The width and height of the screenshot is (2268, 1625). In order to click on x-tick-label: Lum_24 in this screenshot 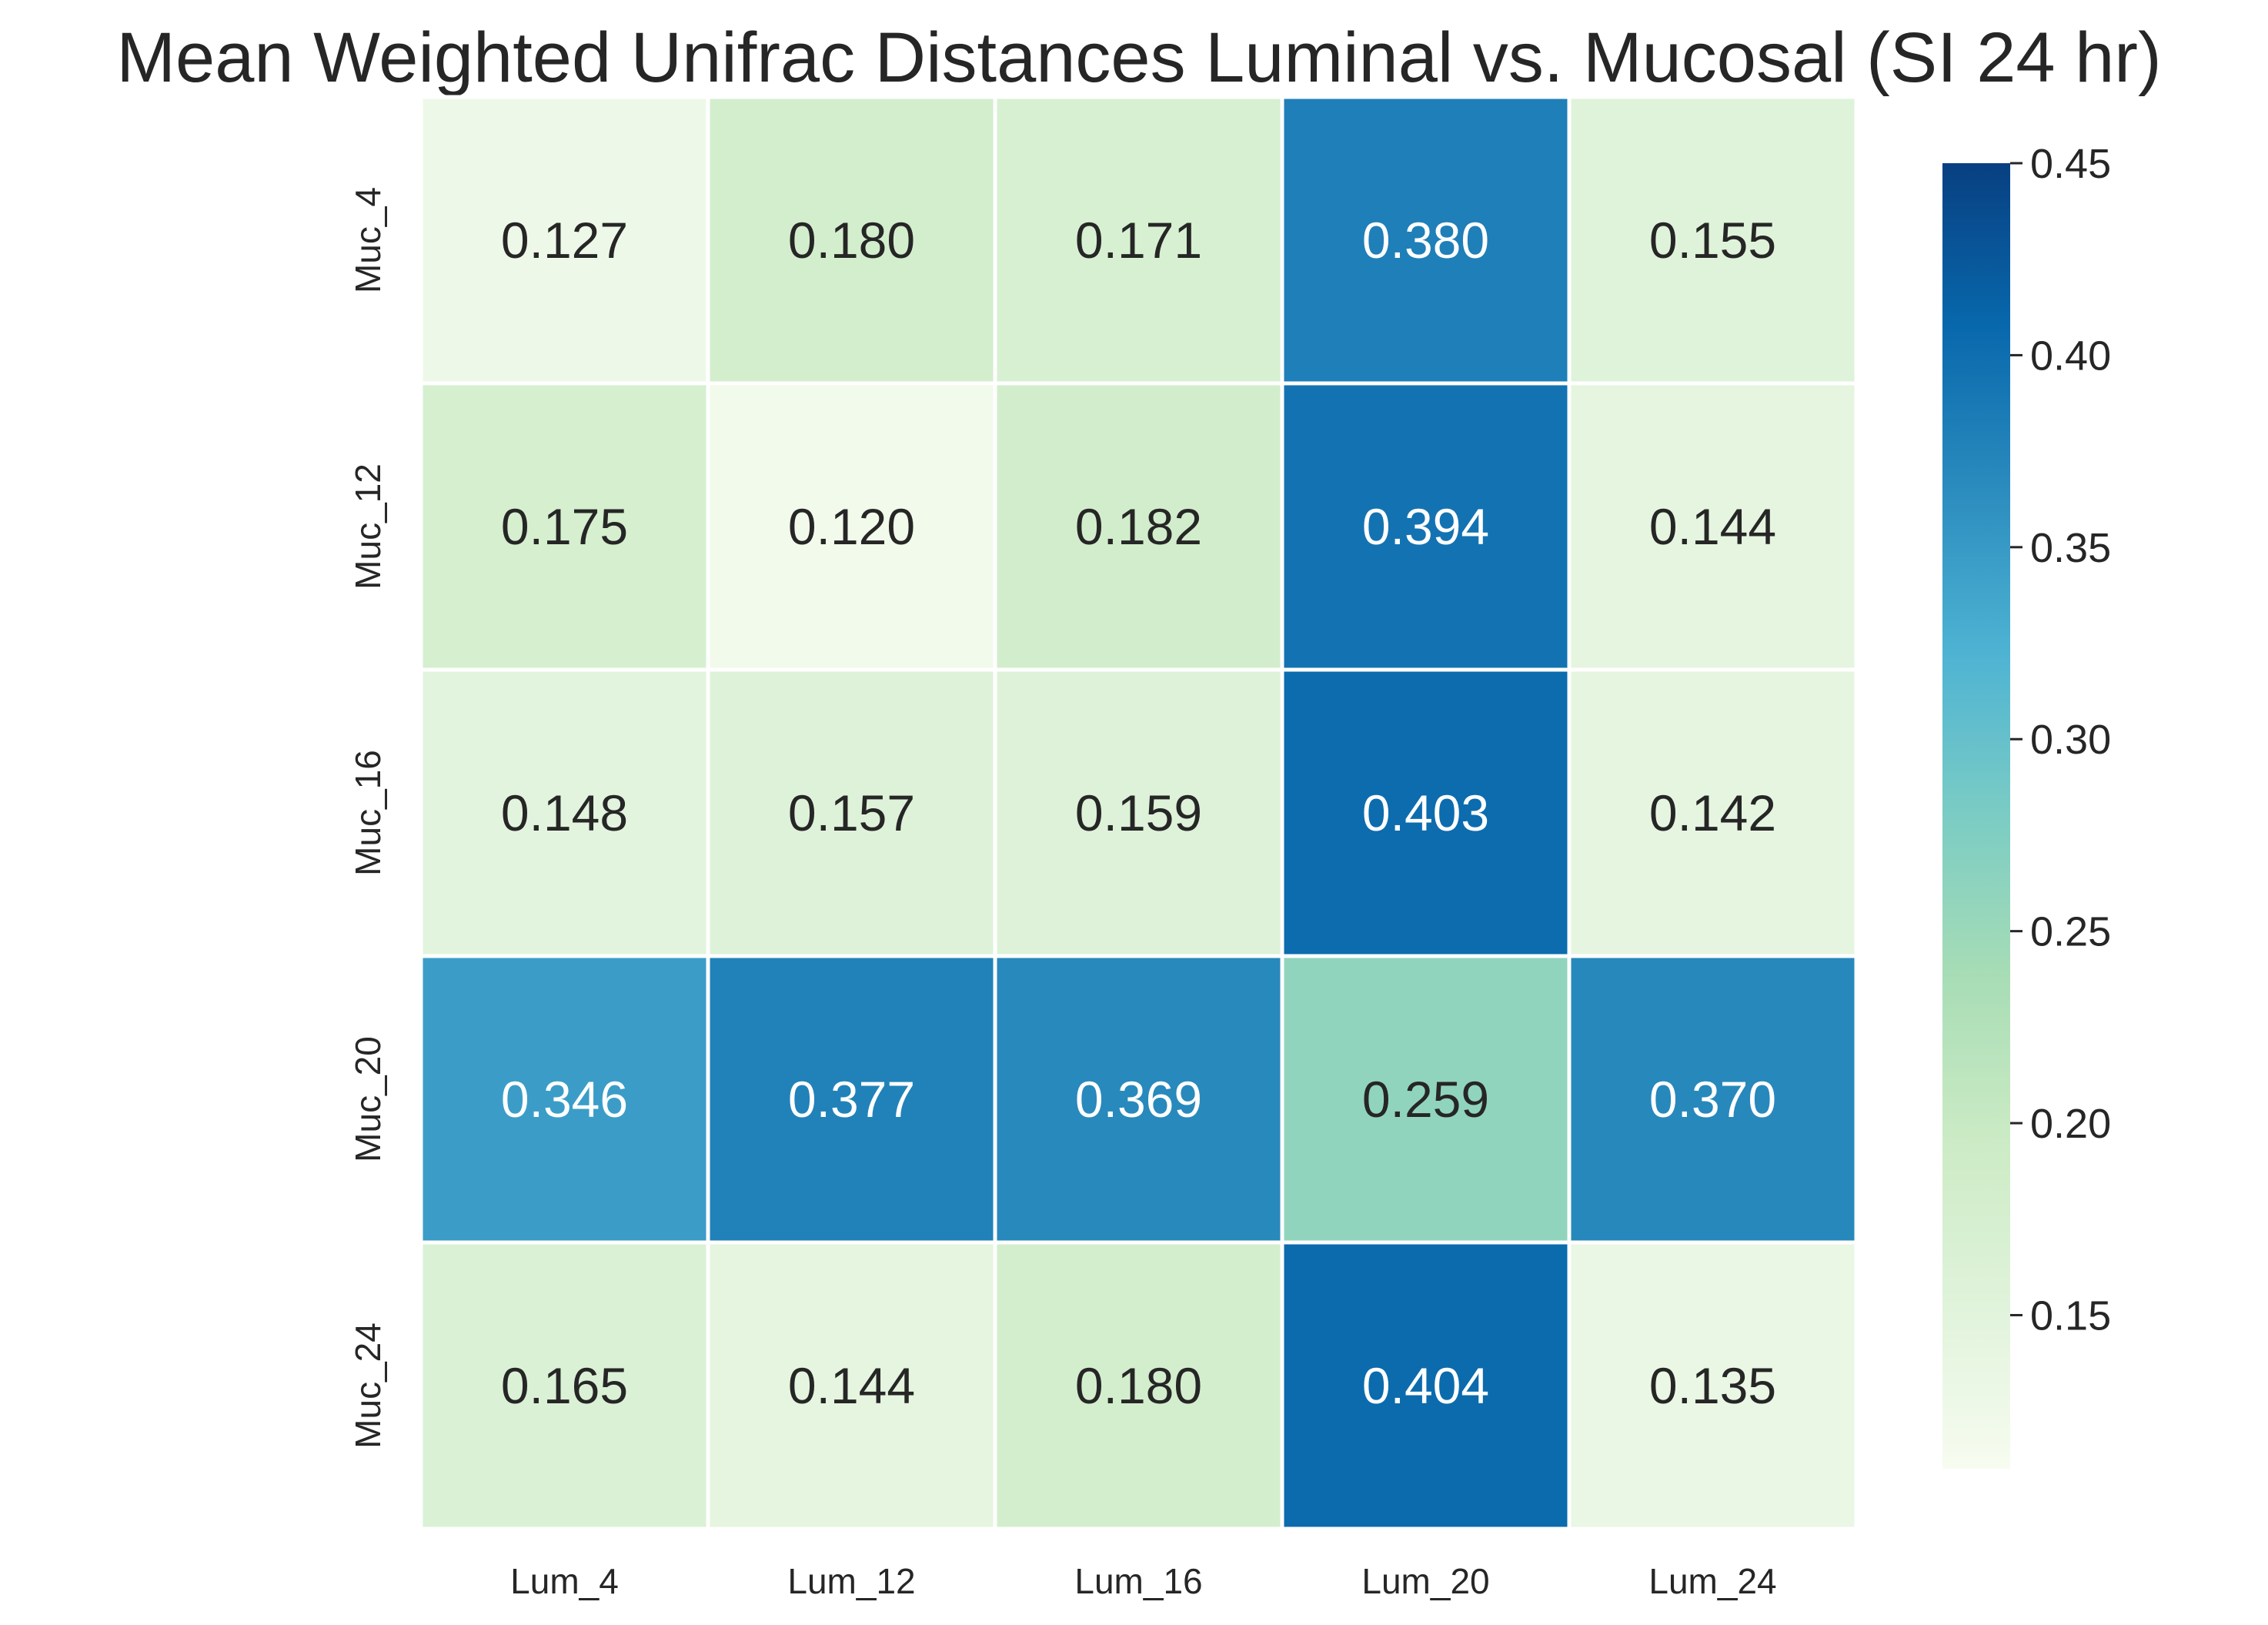, I will do `click(1712, 1581)`.